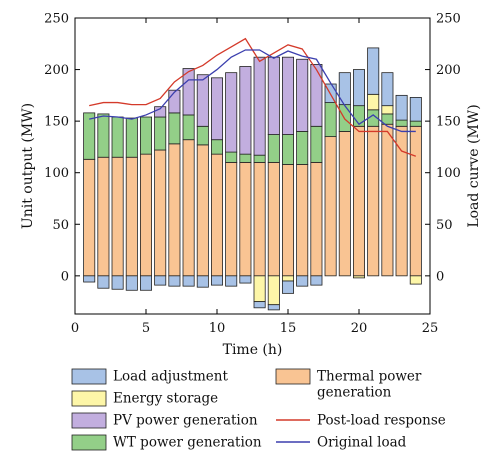 This screenshot has width=500, height=470. Describe the element at coordinates (165, 399) in the screenshot. I see `legend-label-energy-storage: Energy storage` at that location.